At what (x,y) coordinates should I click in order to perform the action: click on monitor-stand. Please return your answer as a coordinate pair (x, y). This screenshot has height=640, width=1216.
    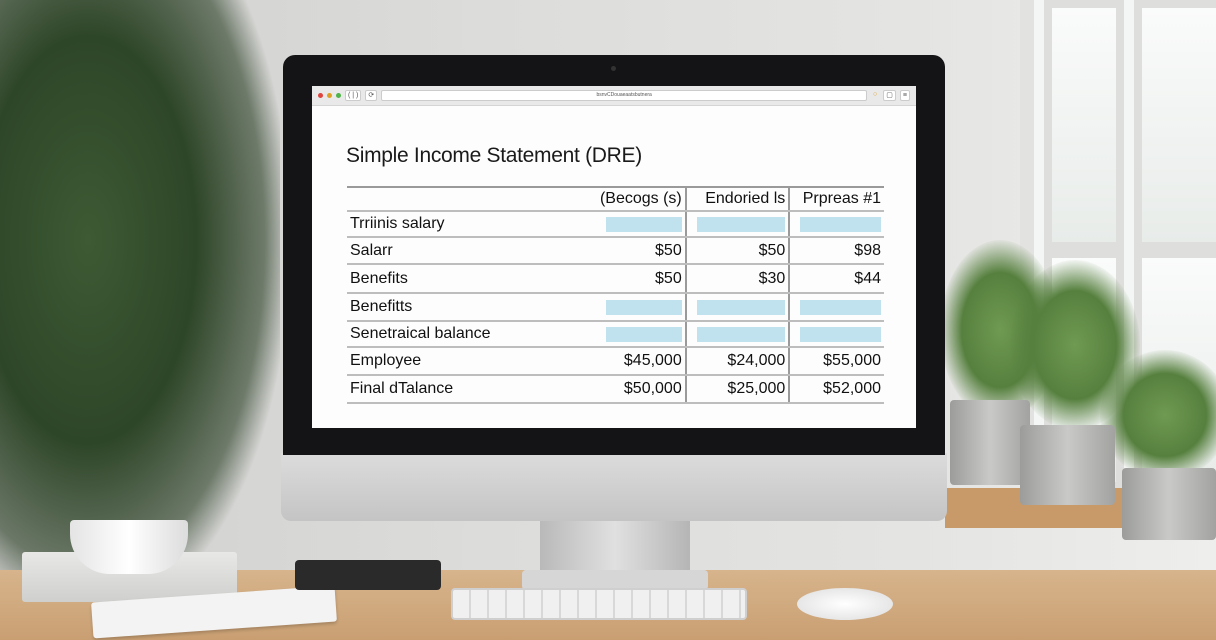
    Looking at the image, I should click on (615, 547).